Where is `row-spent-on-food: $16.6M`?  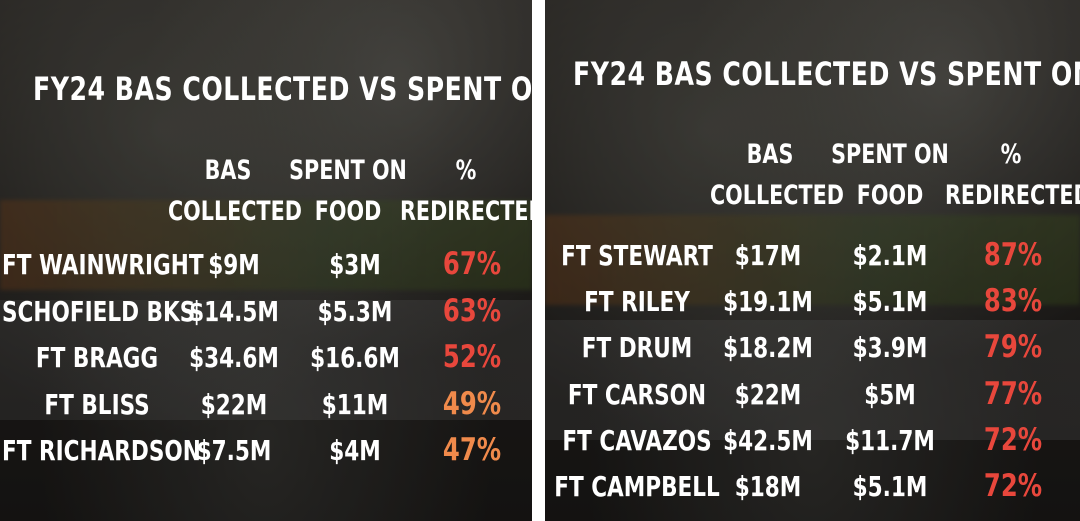
row-spent-on-food: $16.6M is located at coordinates (355, 358).